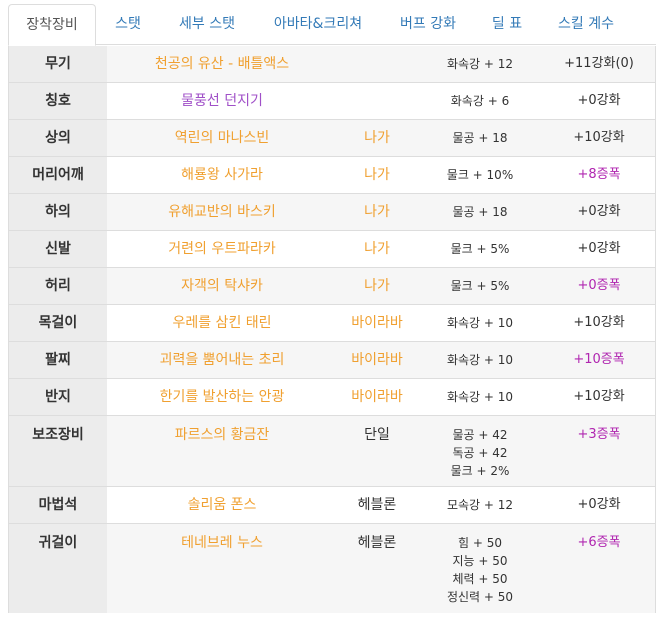 This screenshot has width=664, height=620. What do you see at coordinates (222, 175) in the screenshot?
I see `item-name-link: 해룡왕 사가라` at bounding box center [222, 175].